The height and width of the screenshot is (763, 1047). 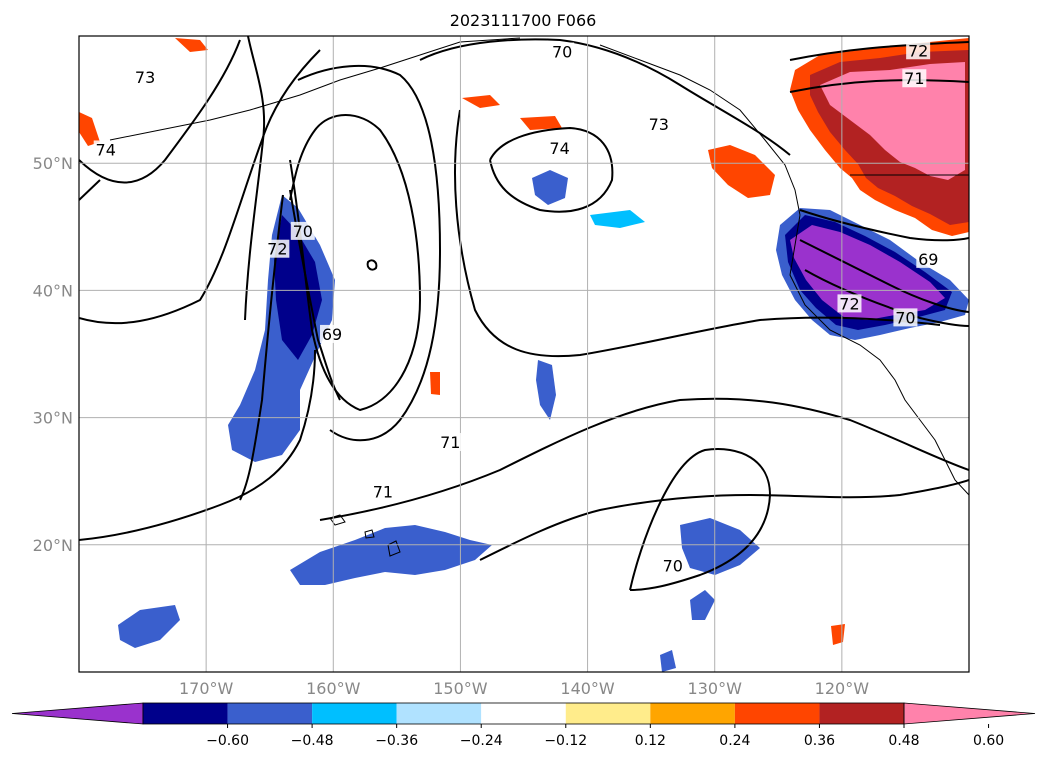 What do you see at coordinates (227, 741) in the screenshot?
I see `colorbar-tick-label: −0.60` at bounding box center [227, 741].